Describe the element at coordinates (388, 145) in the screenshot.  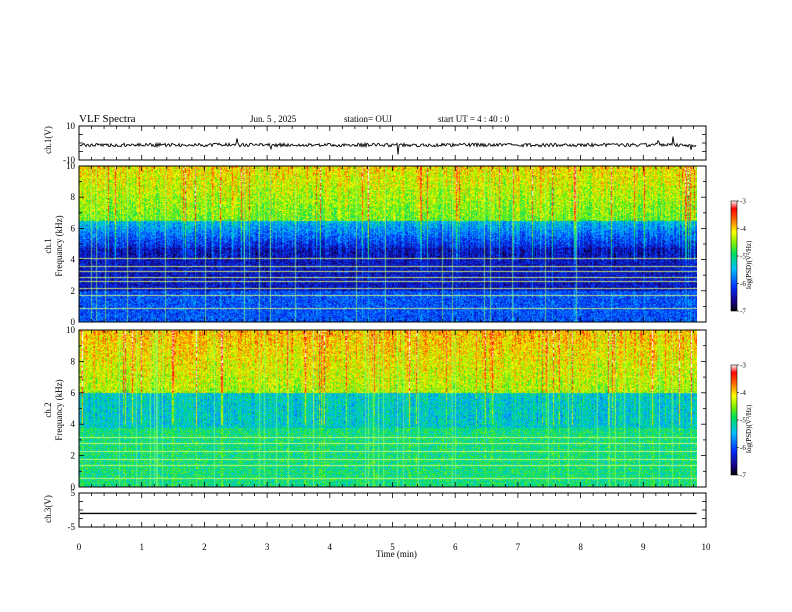
I see `ch1-waveform-line` at that location.